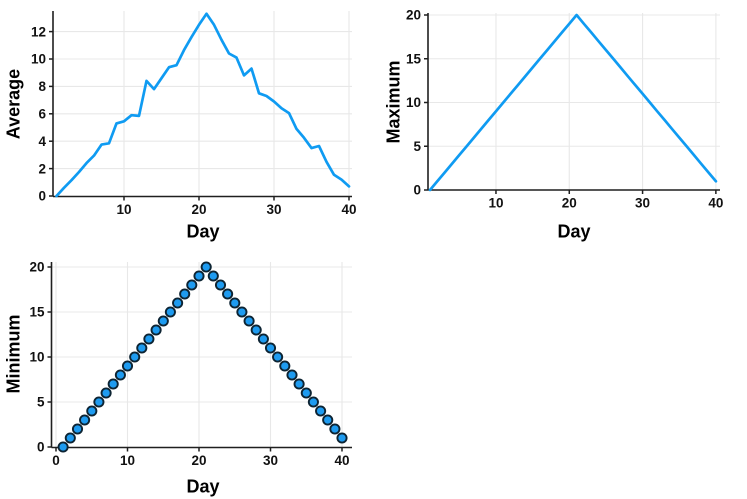  I want to click on minimum-y-axis-label: Minimum, so click(13, 354).